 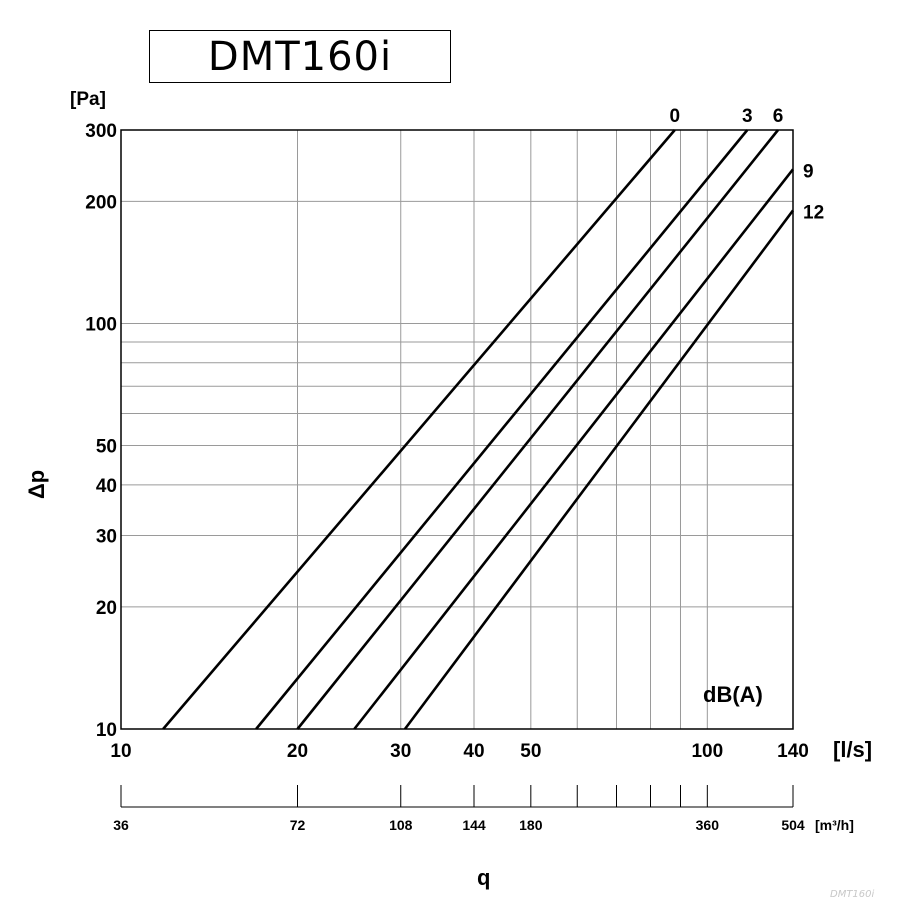 What do you see at coordinates (101, 202) in the screenshot?
I see `y-tick-label: 200` at bounding box center [101, 202].